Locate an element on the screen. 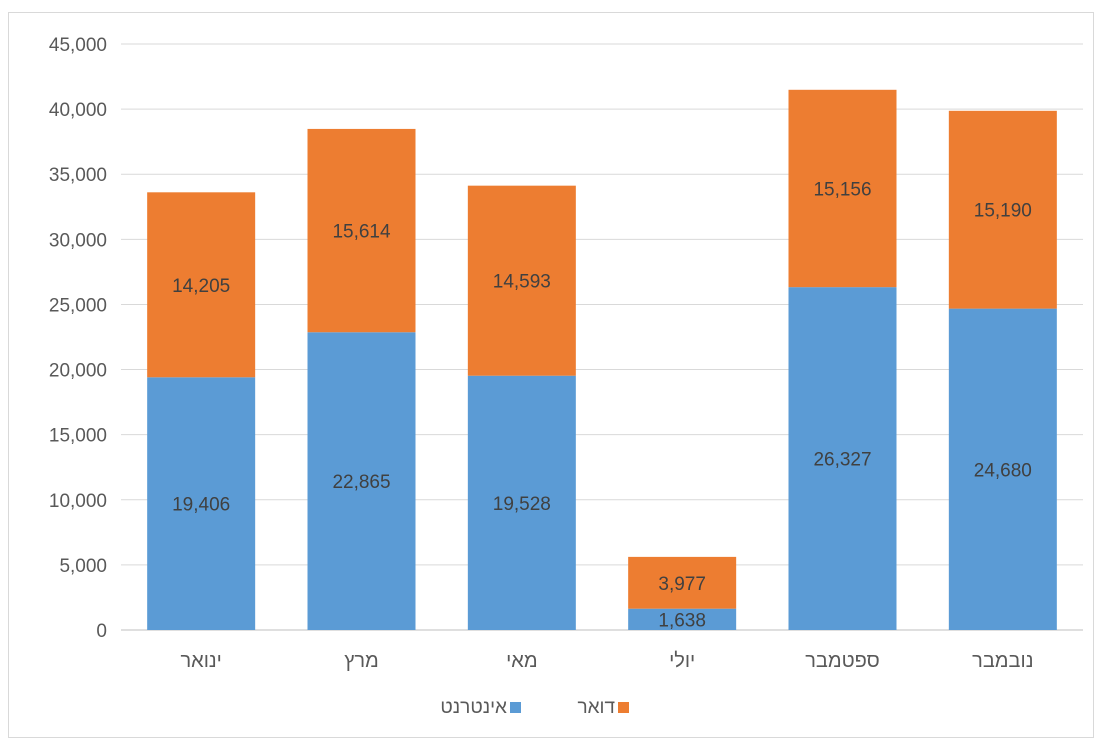 This screenshot has height=742, width=1097. legend-swatch-internet is located at coordinates (515, 707).